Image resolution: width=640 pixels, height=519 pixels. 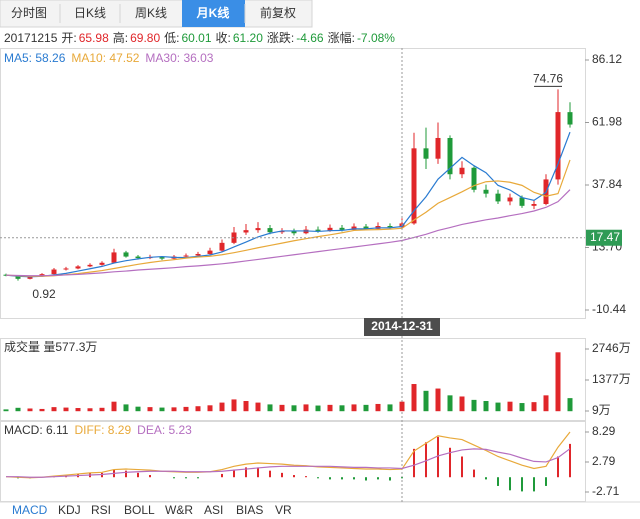 I want to click on quote-value: 69.80, so click(x=145, y=38).